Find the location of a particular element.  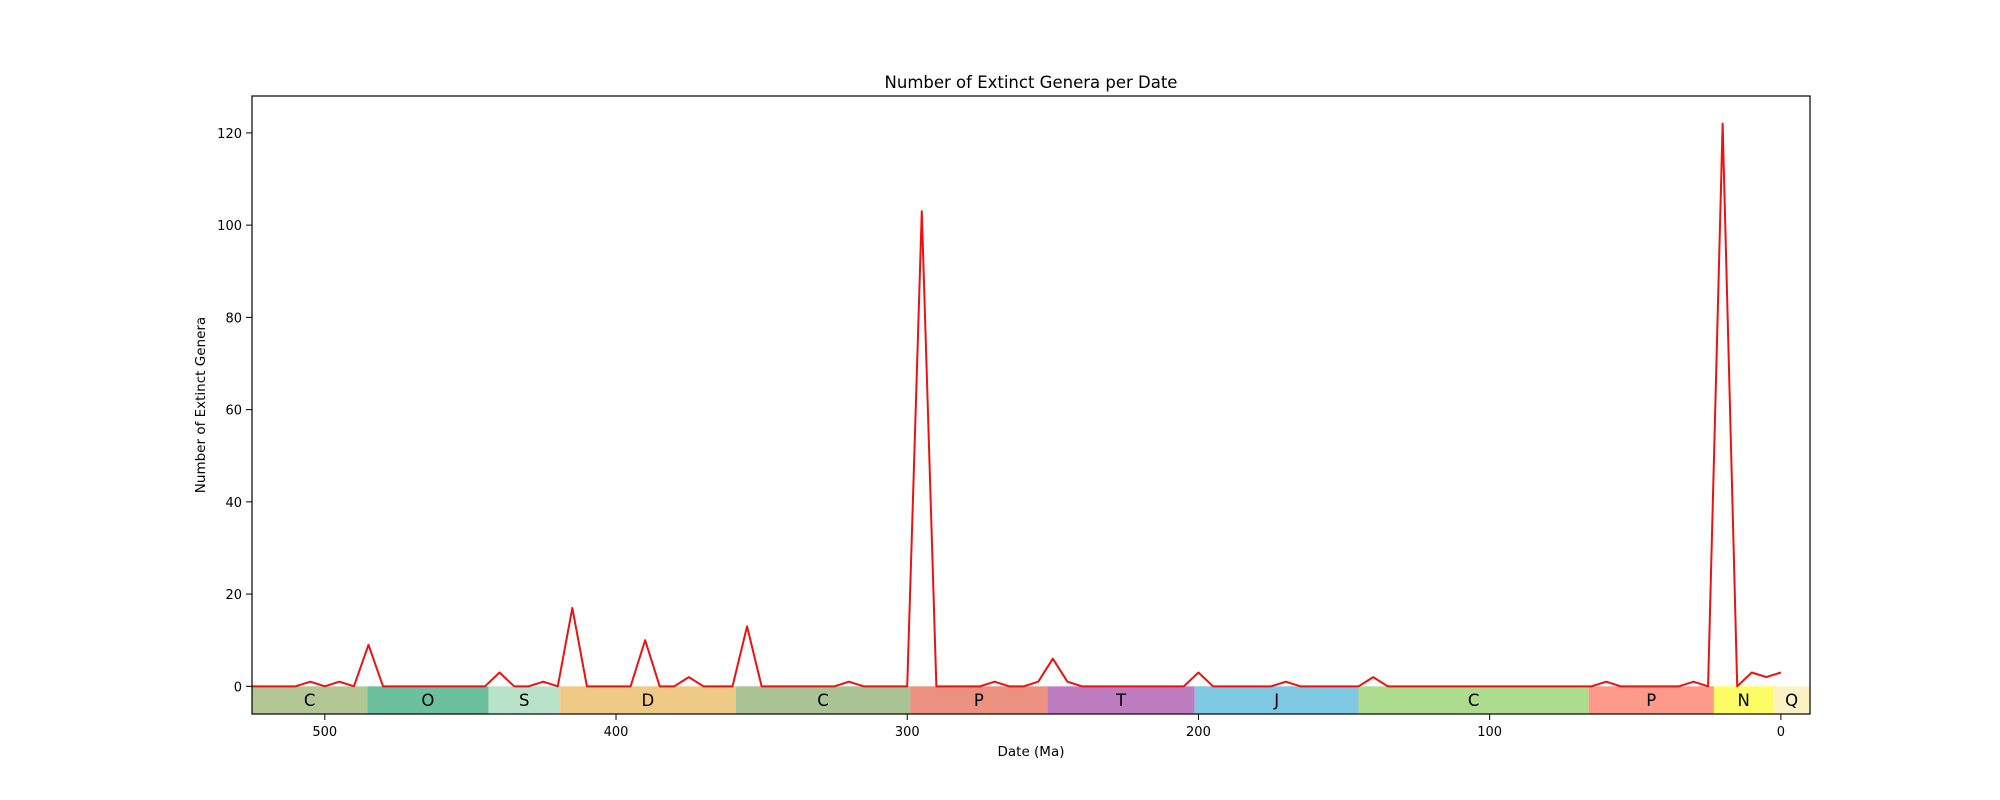

y-axis-ticks: 0 20 40 60 80 100 120 is located at coordinates (234, 411).